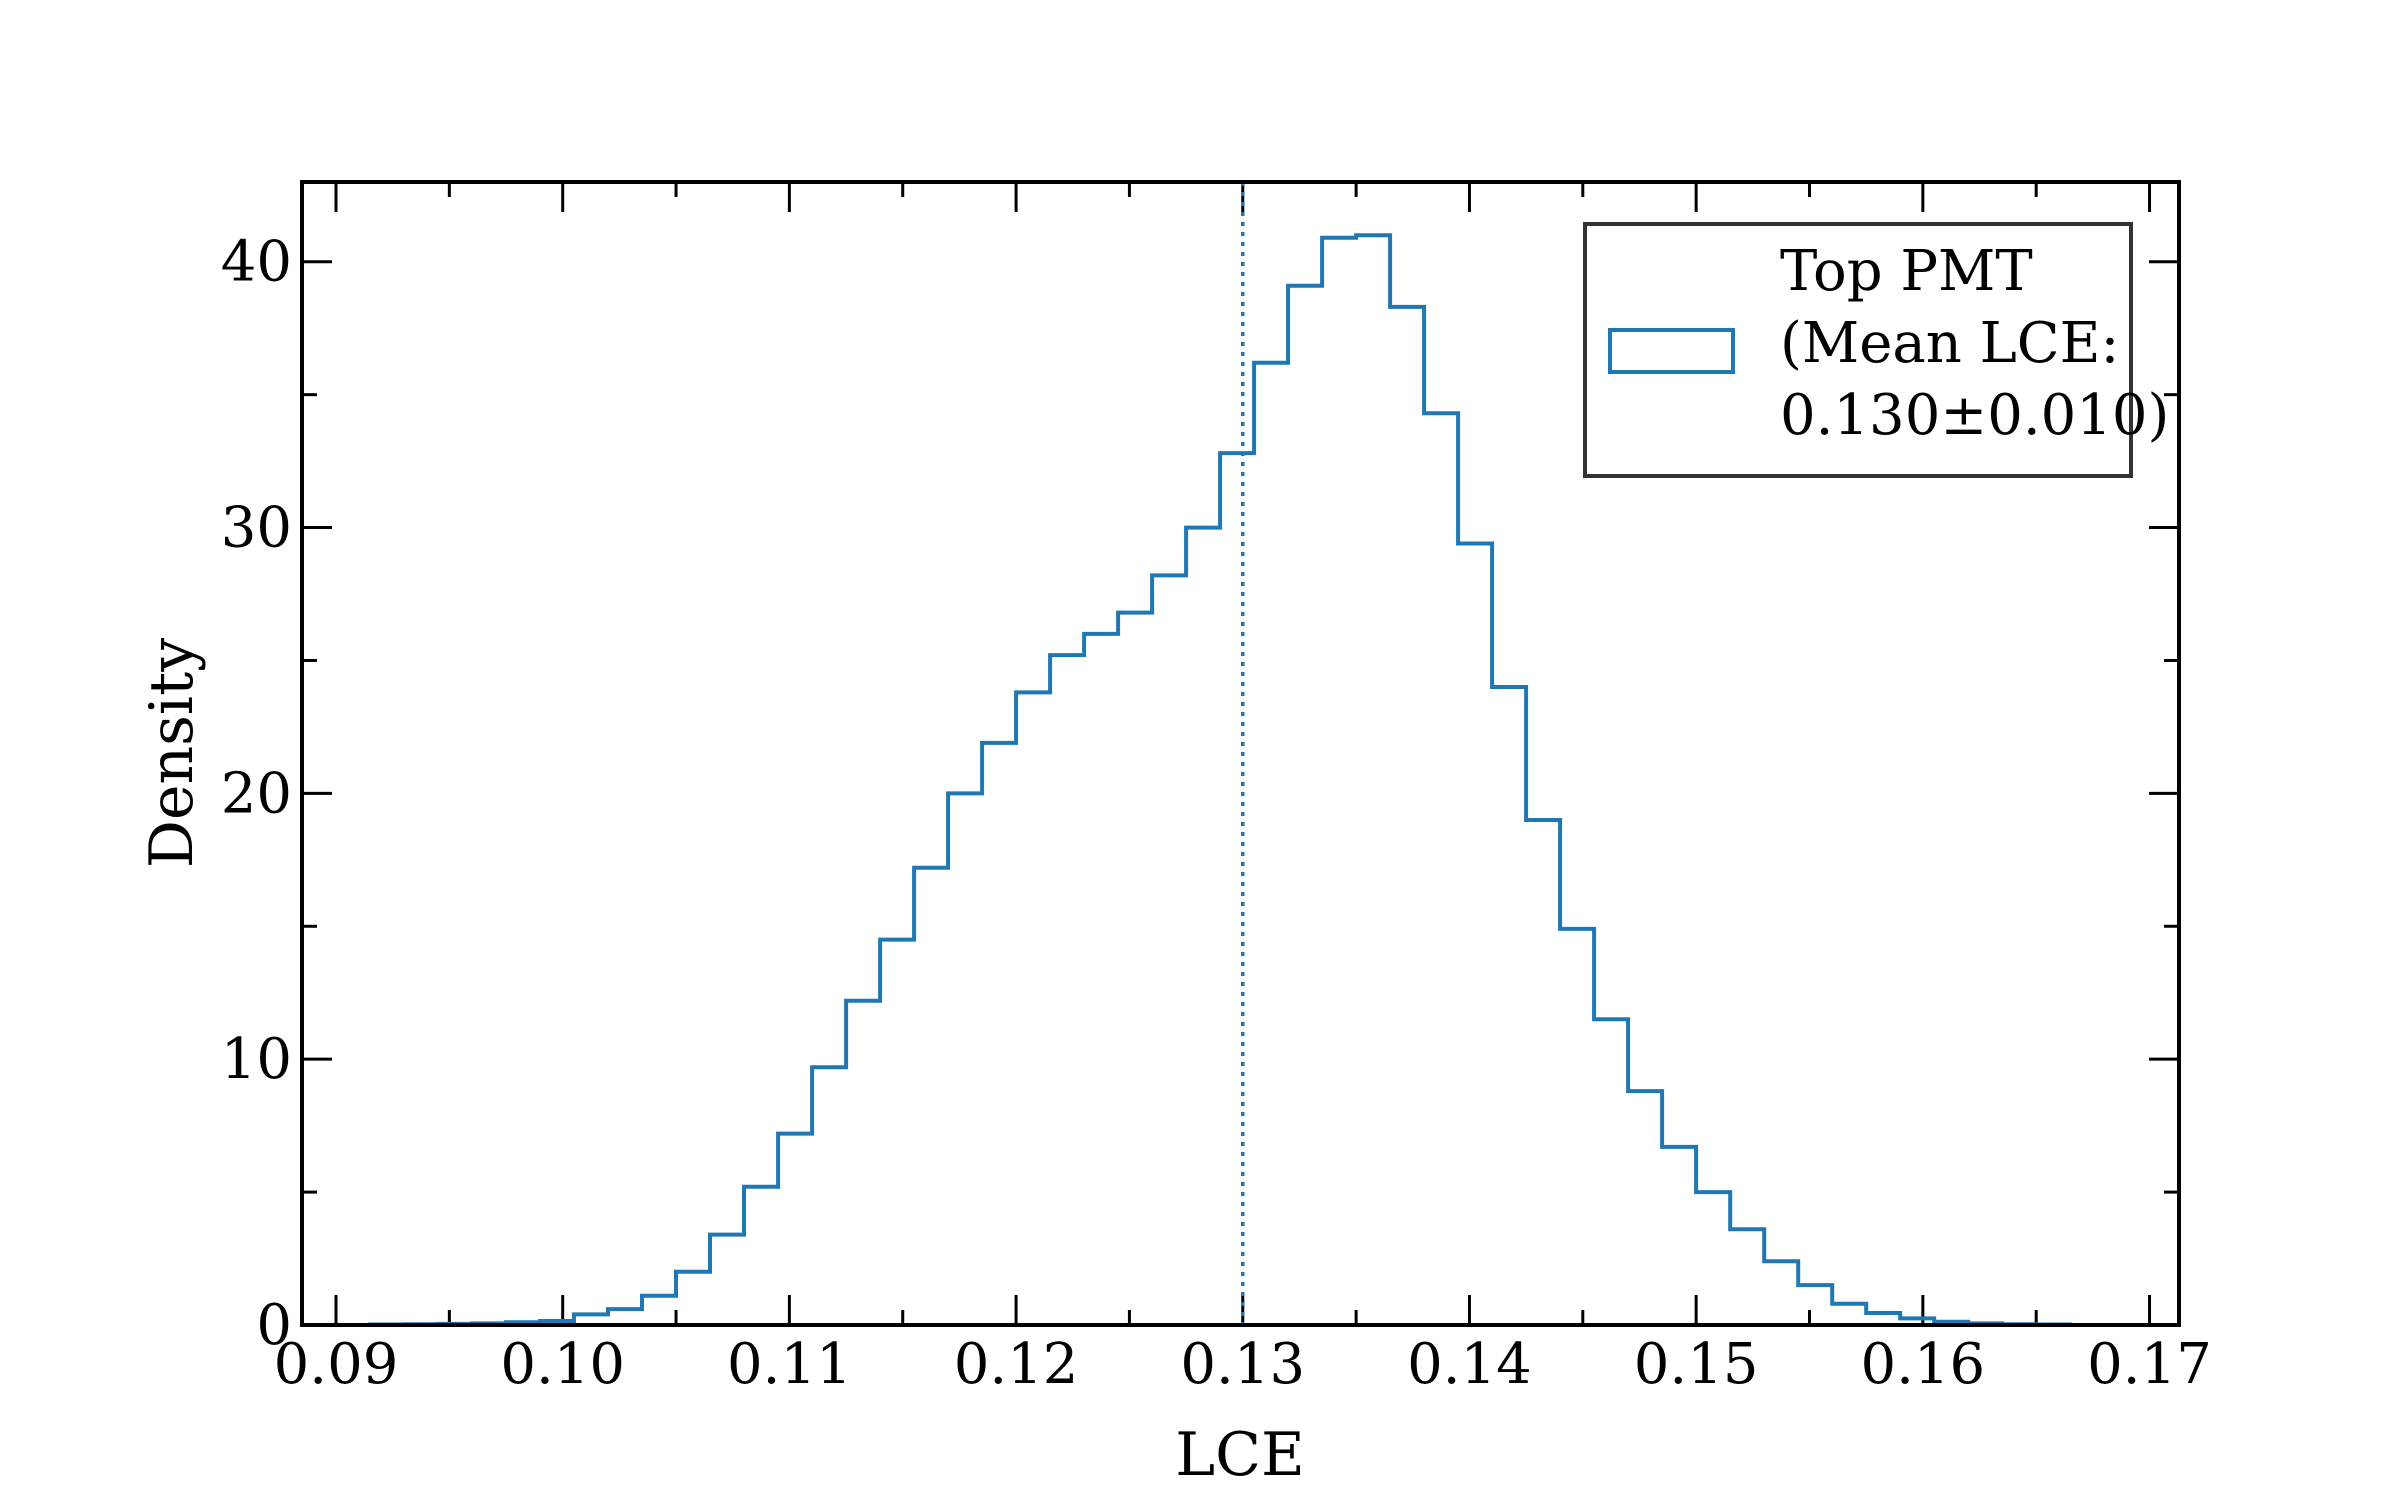  I want to click on legend-line-1: Top PMT, so click(1906, 271).